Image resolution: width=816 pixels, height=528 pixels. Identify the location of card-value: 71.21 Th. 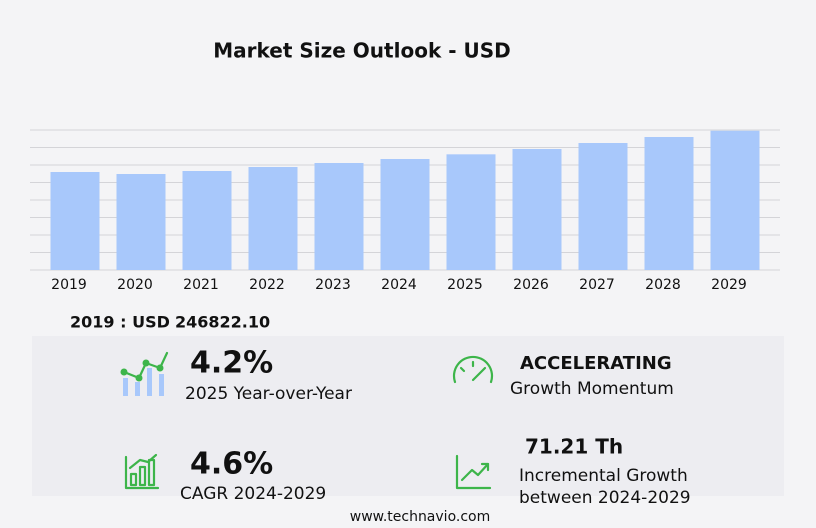
(574, 447).